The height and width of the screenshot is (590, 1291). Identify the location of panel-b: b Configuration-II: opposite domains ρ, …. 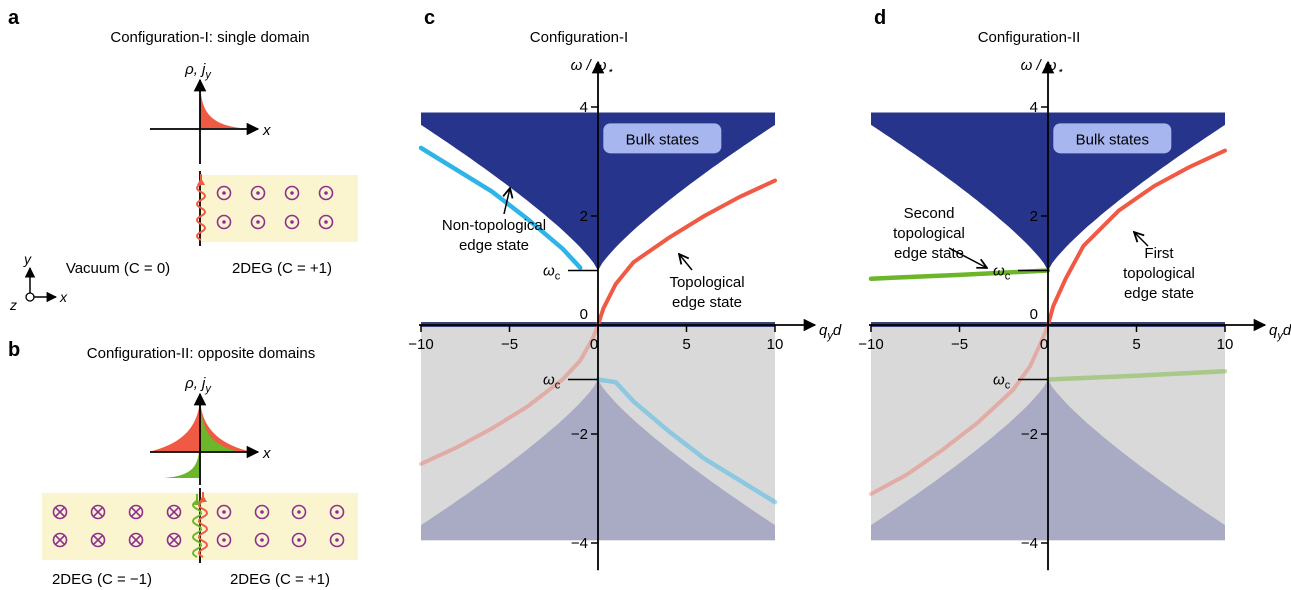
(183, 463).